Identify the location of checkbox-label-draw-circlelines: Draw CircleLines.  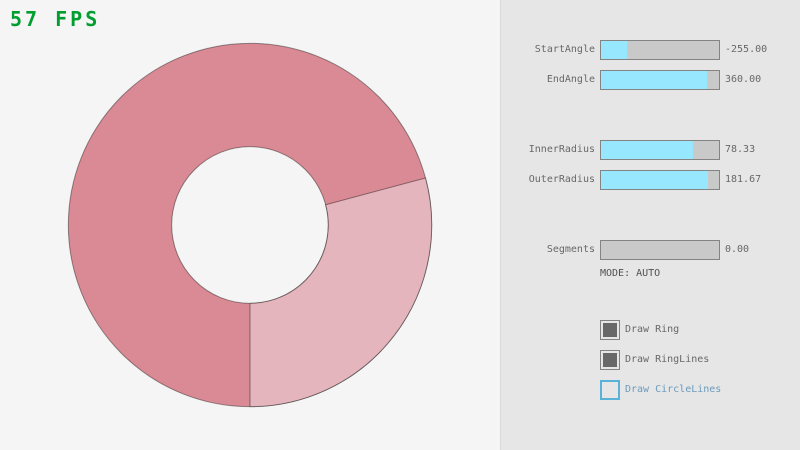
(673, 389).